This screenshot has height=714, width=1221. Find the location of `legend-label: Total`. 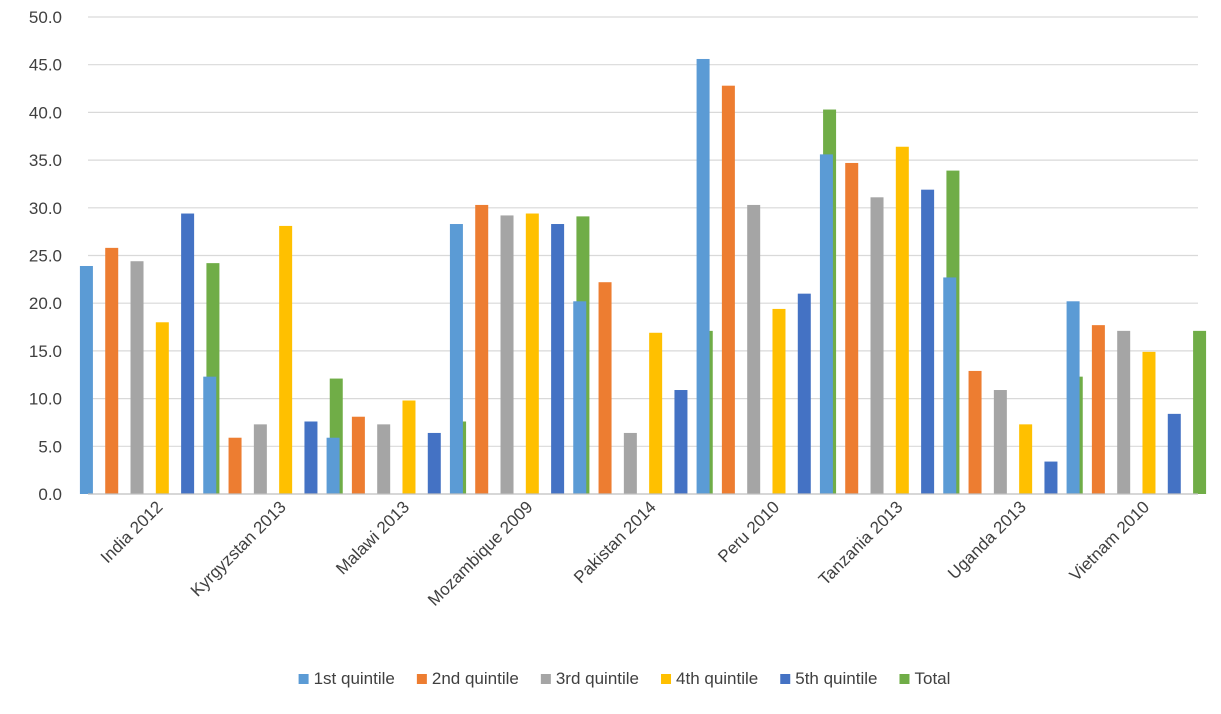

legend-label: Total is located at coordinates (932, 678).